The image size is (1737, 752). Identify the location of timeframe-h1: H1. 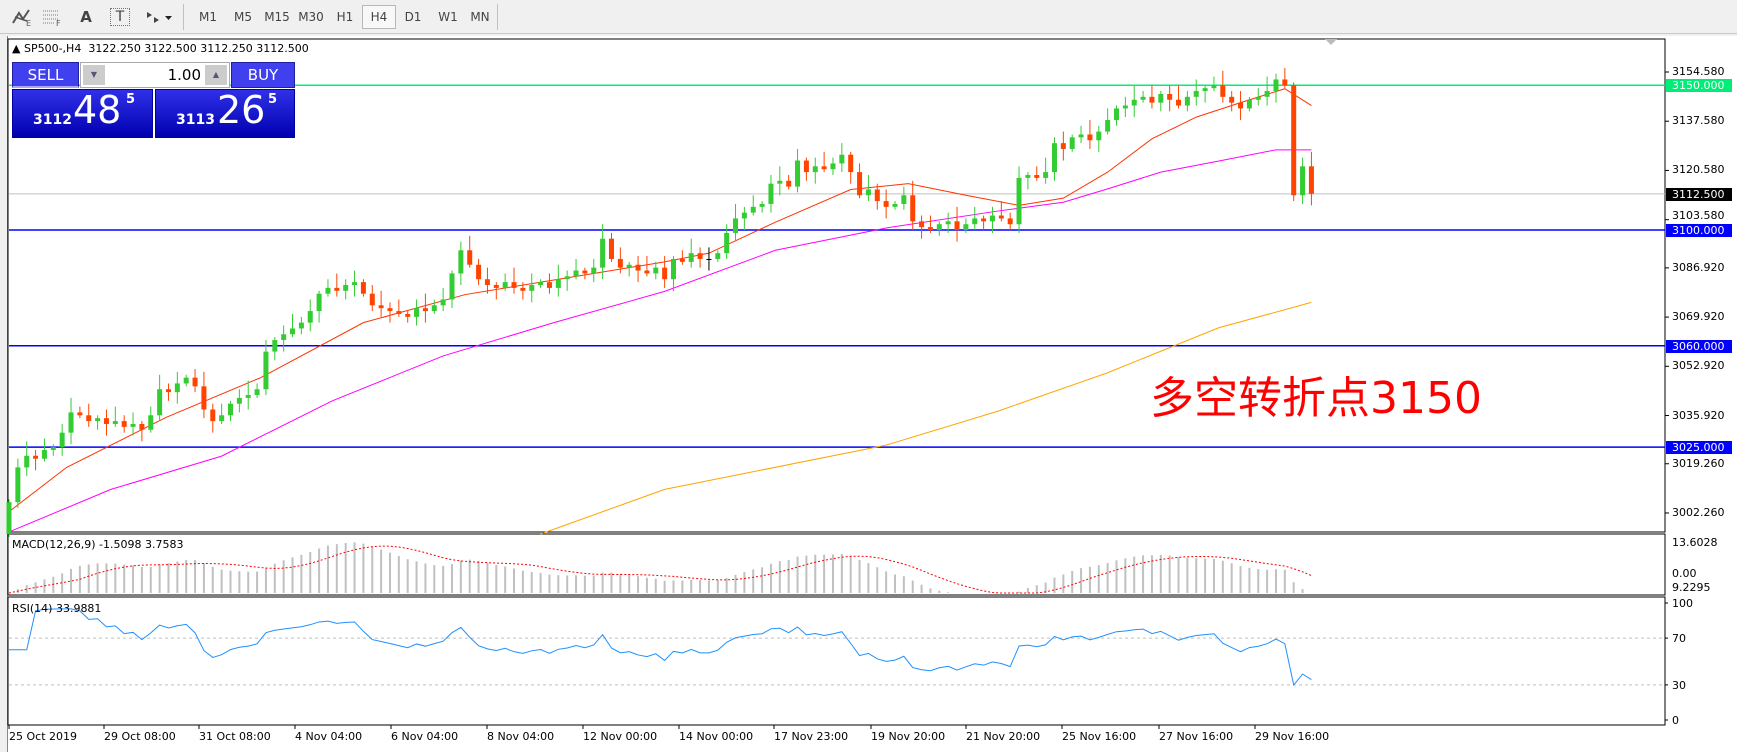
(345, 17).